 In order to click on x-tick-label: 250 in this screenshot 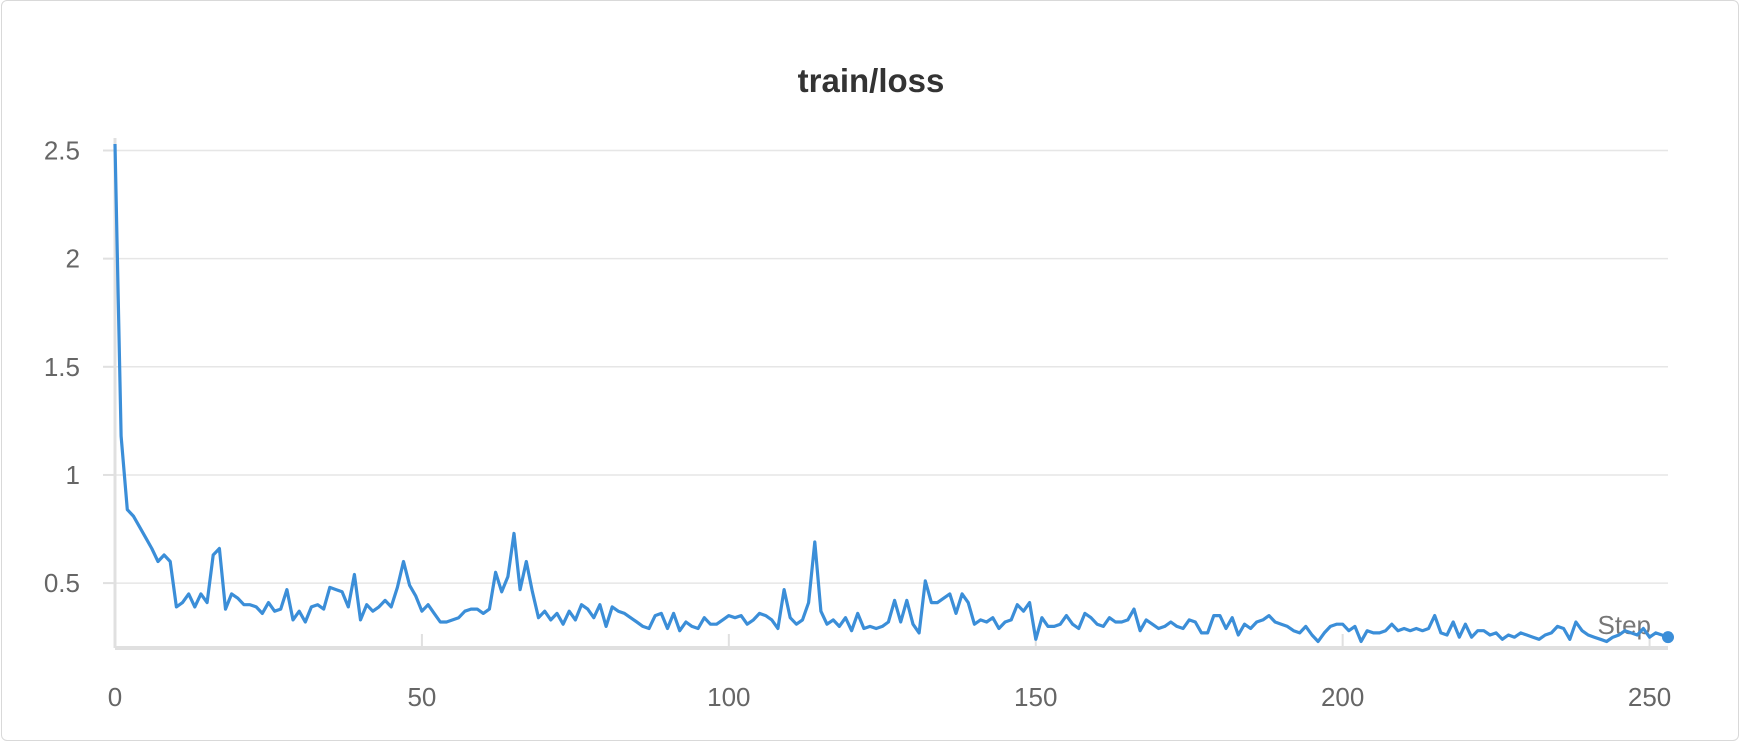, I will do `click(1649, 697)`.